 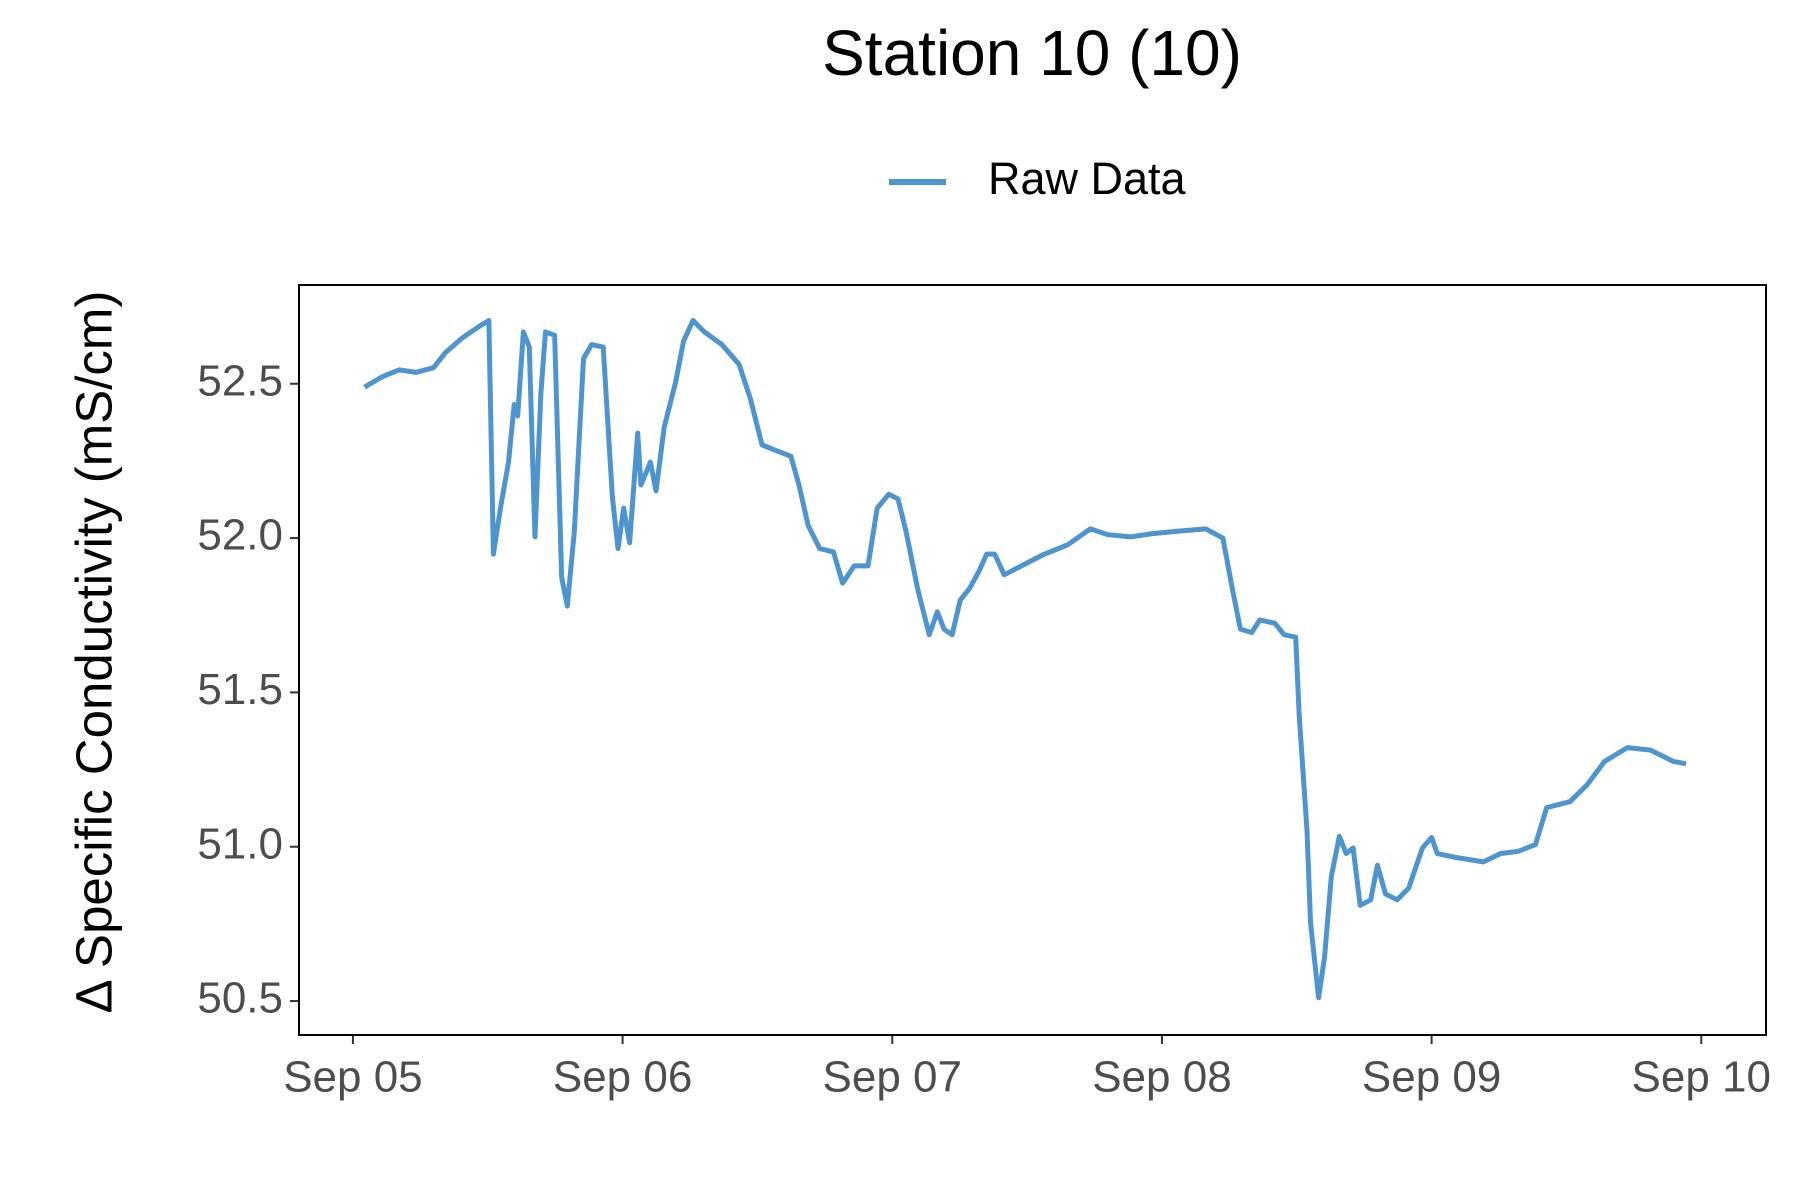 I want to click on chart-title: Station 10 (10), so click(x=1032, y=53).